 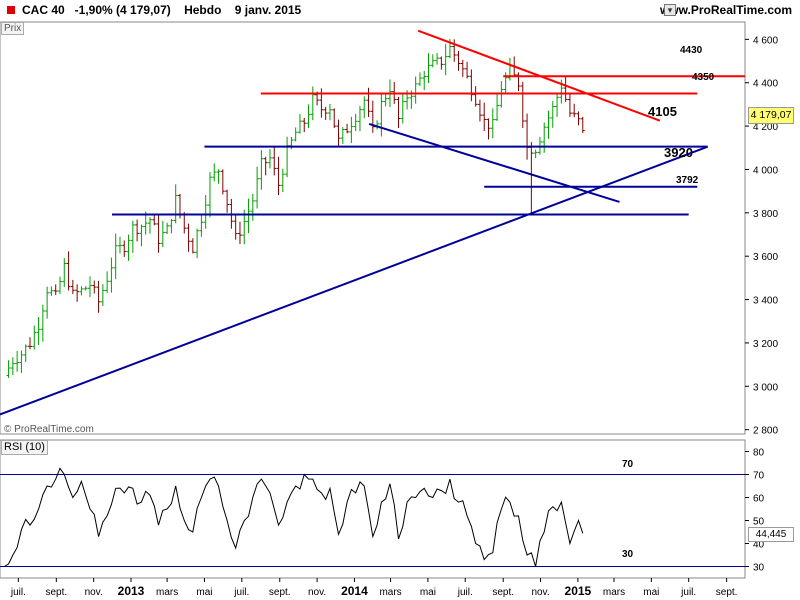 What do you see at coordinates (765, 40) in the screenshot?
I see `price-ytick-label: 4 600` at bounding box center [765, 40].